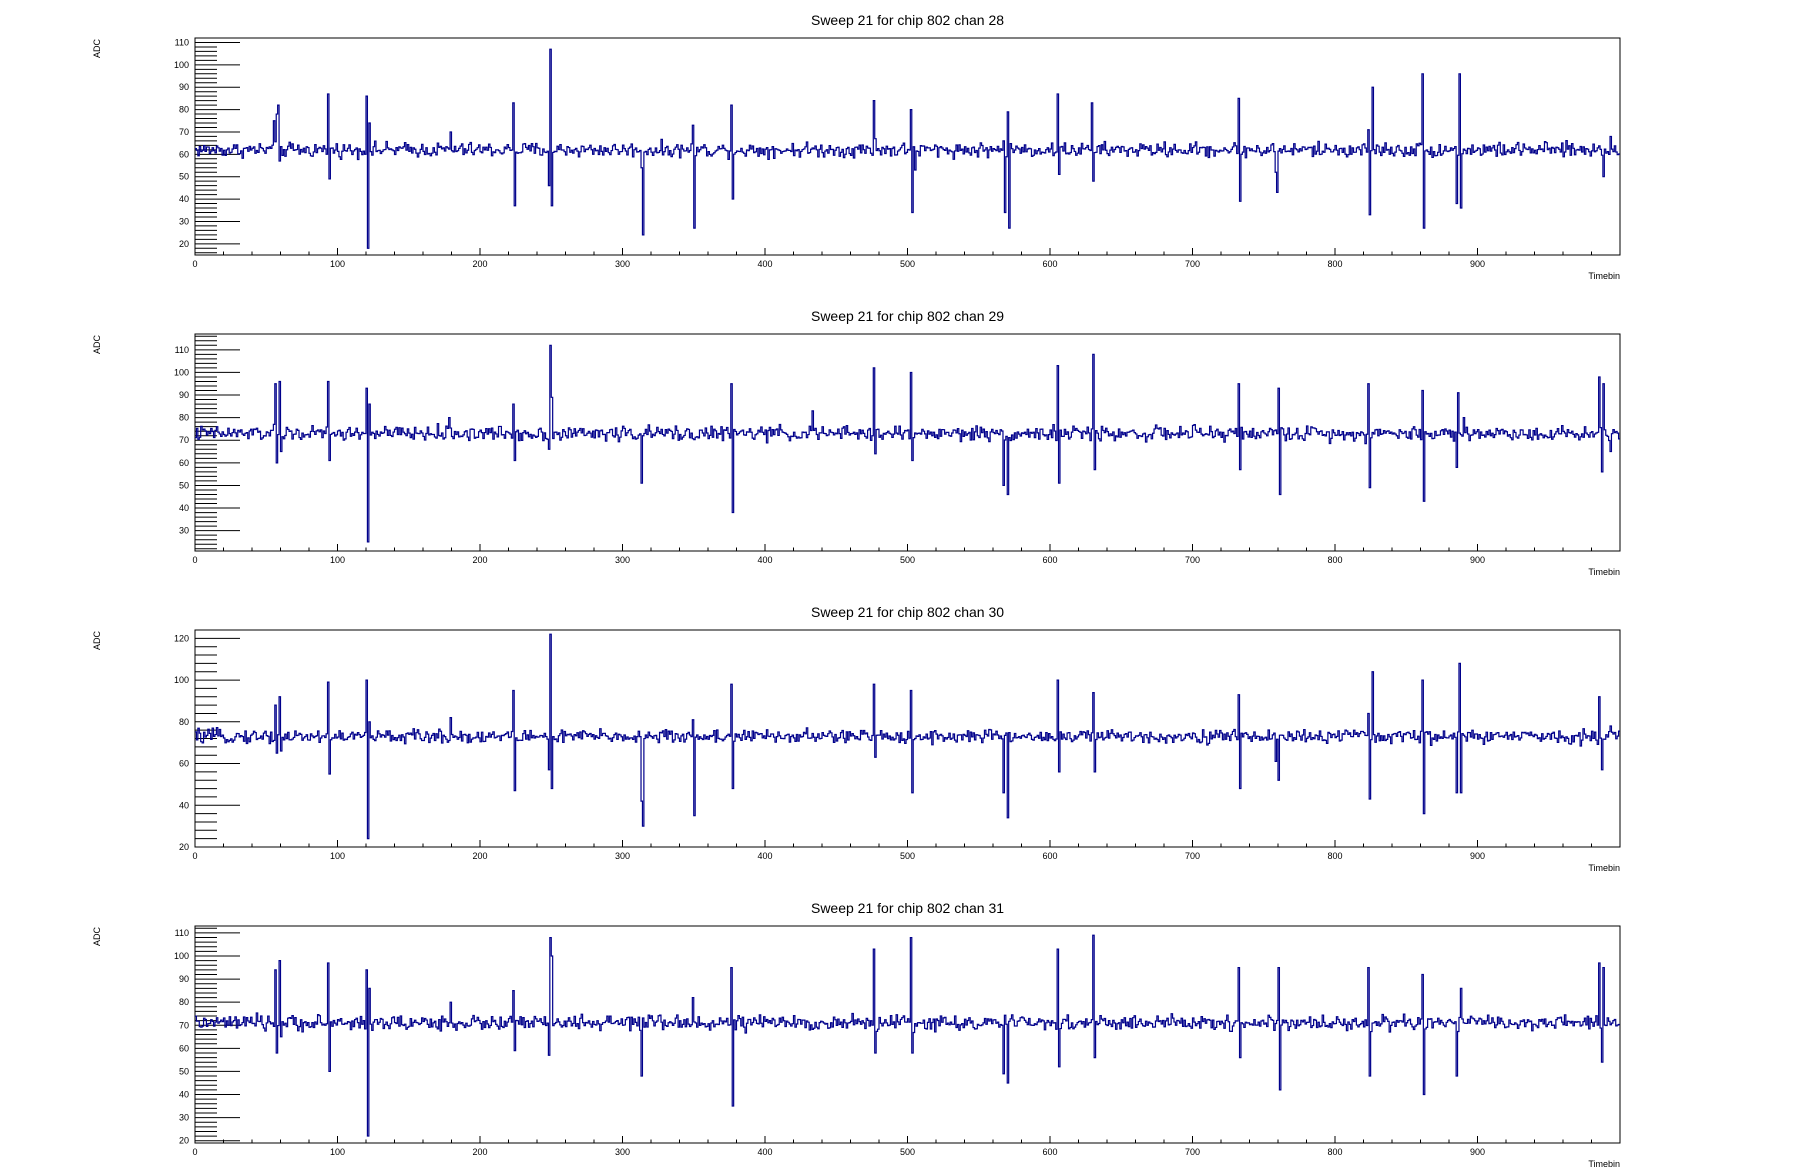 The image size is (1796, 1172). Describe the element at coordinates (907, 316) in the screenshot. I see `chart-title: Sweep 21 for chip 802 chan 29` at that location.